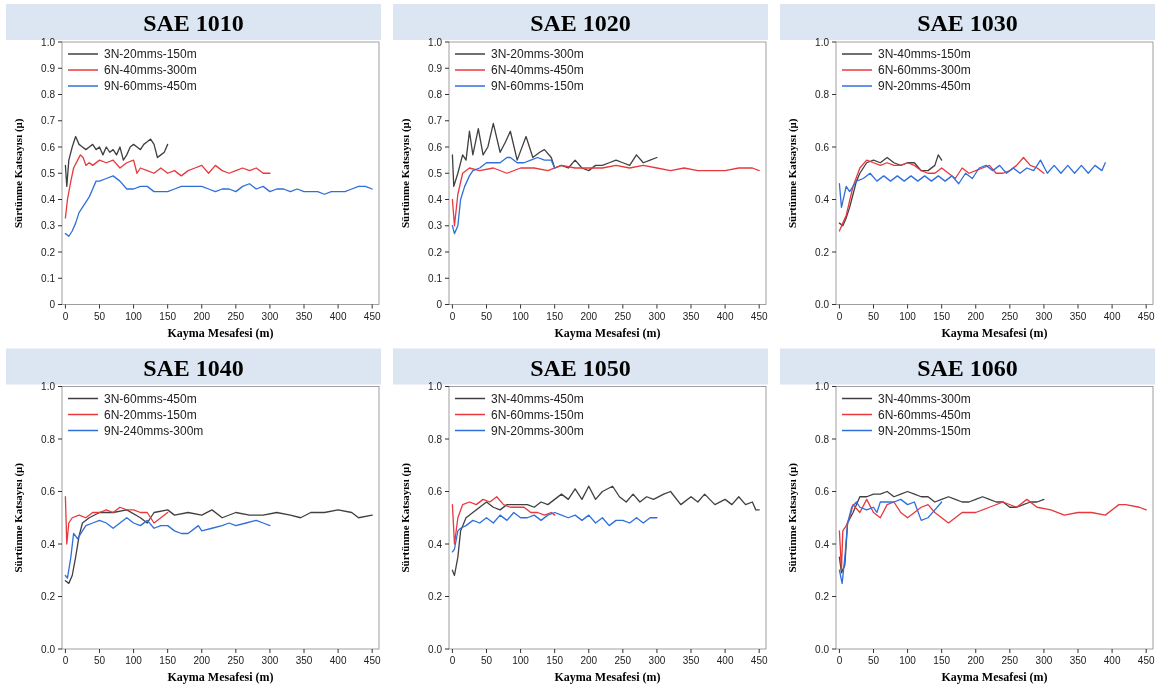 The width and height of the screenshot is (1161, 689). Describe the element at coordinates (435, 226) in the screenshot. I see `y-tick-label: 0.3` at that location.